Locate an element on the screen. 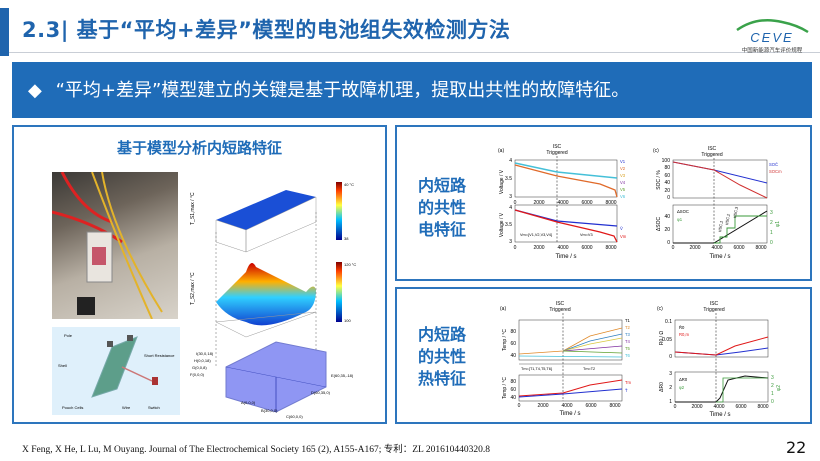 The height and width of the screenshot is (461, 820). chart-text: C(60,0,0) is located at coordinates (294, 416).